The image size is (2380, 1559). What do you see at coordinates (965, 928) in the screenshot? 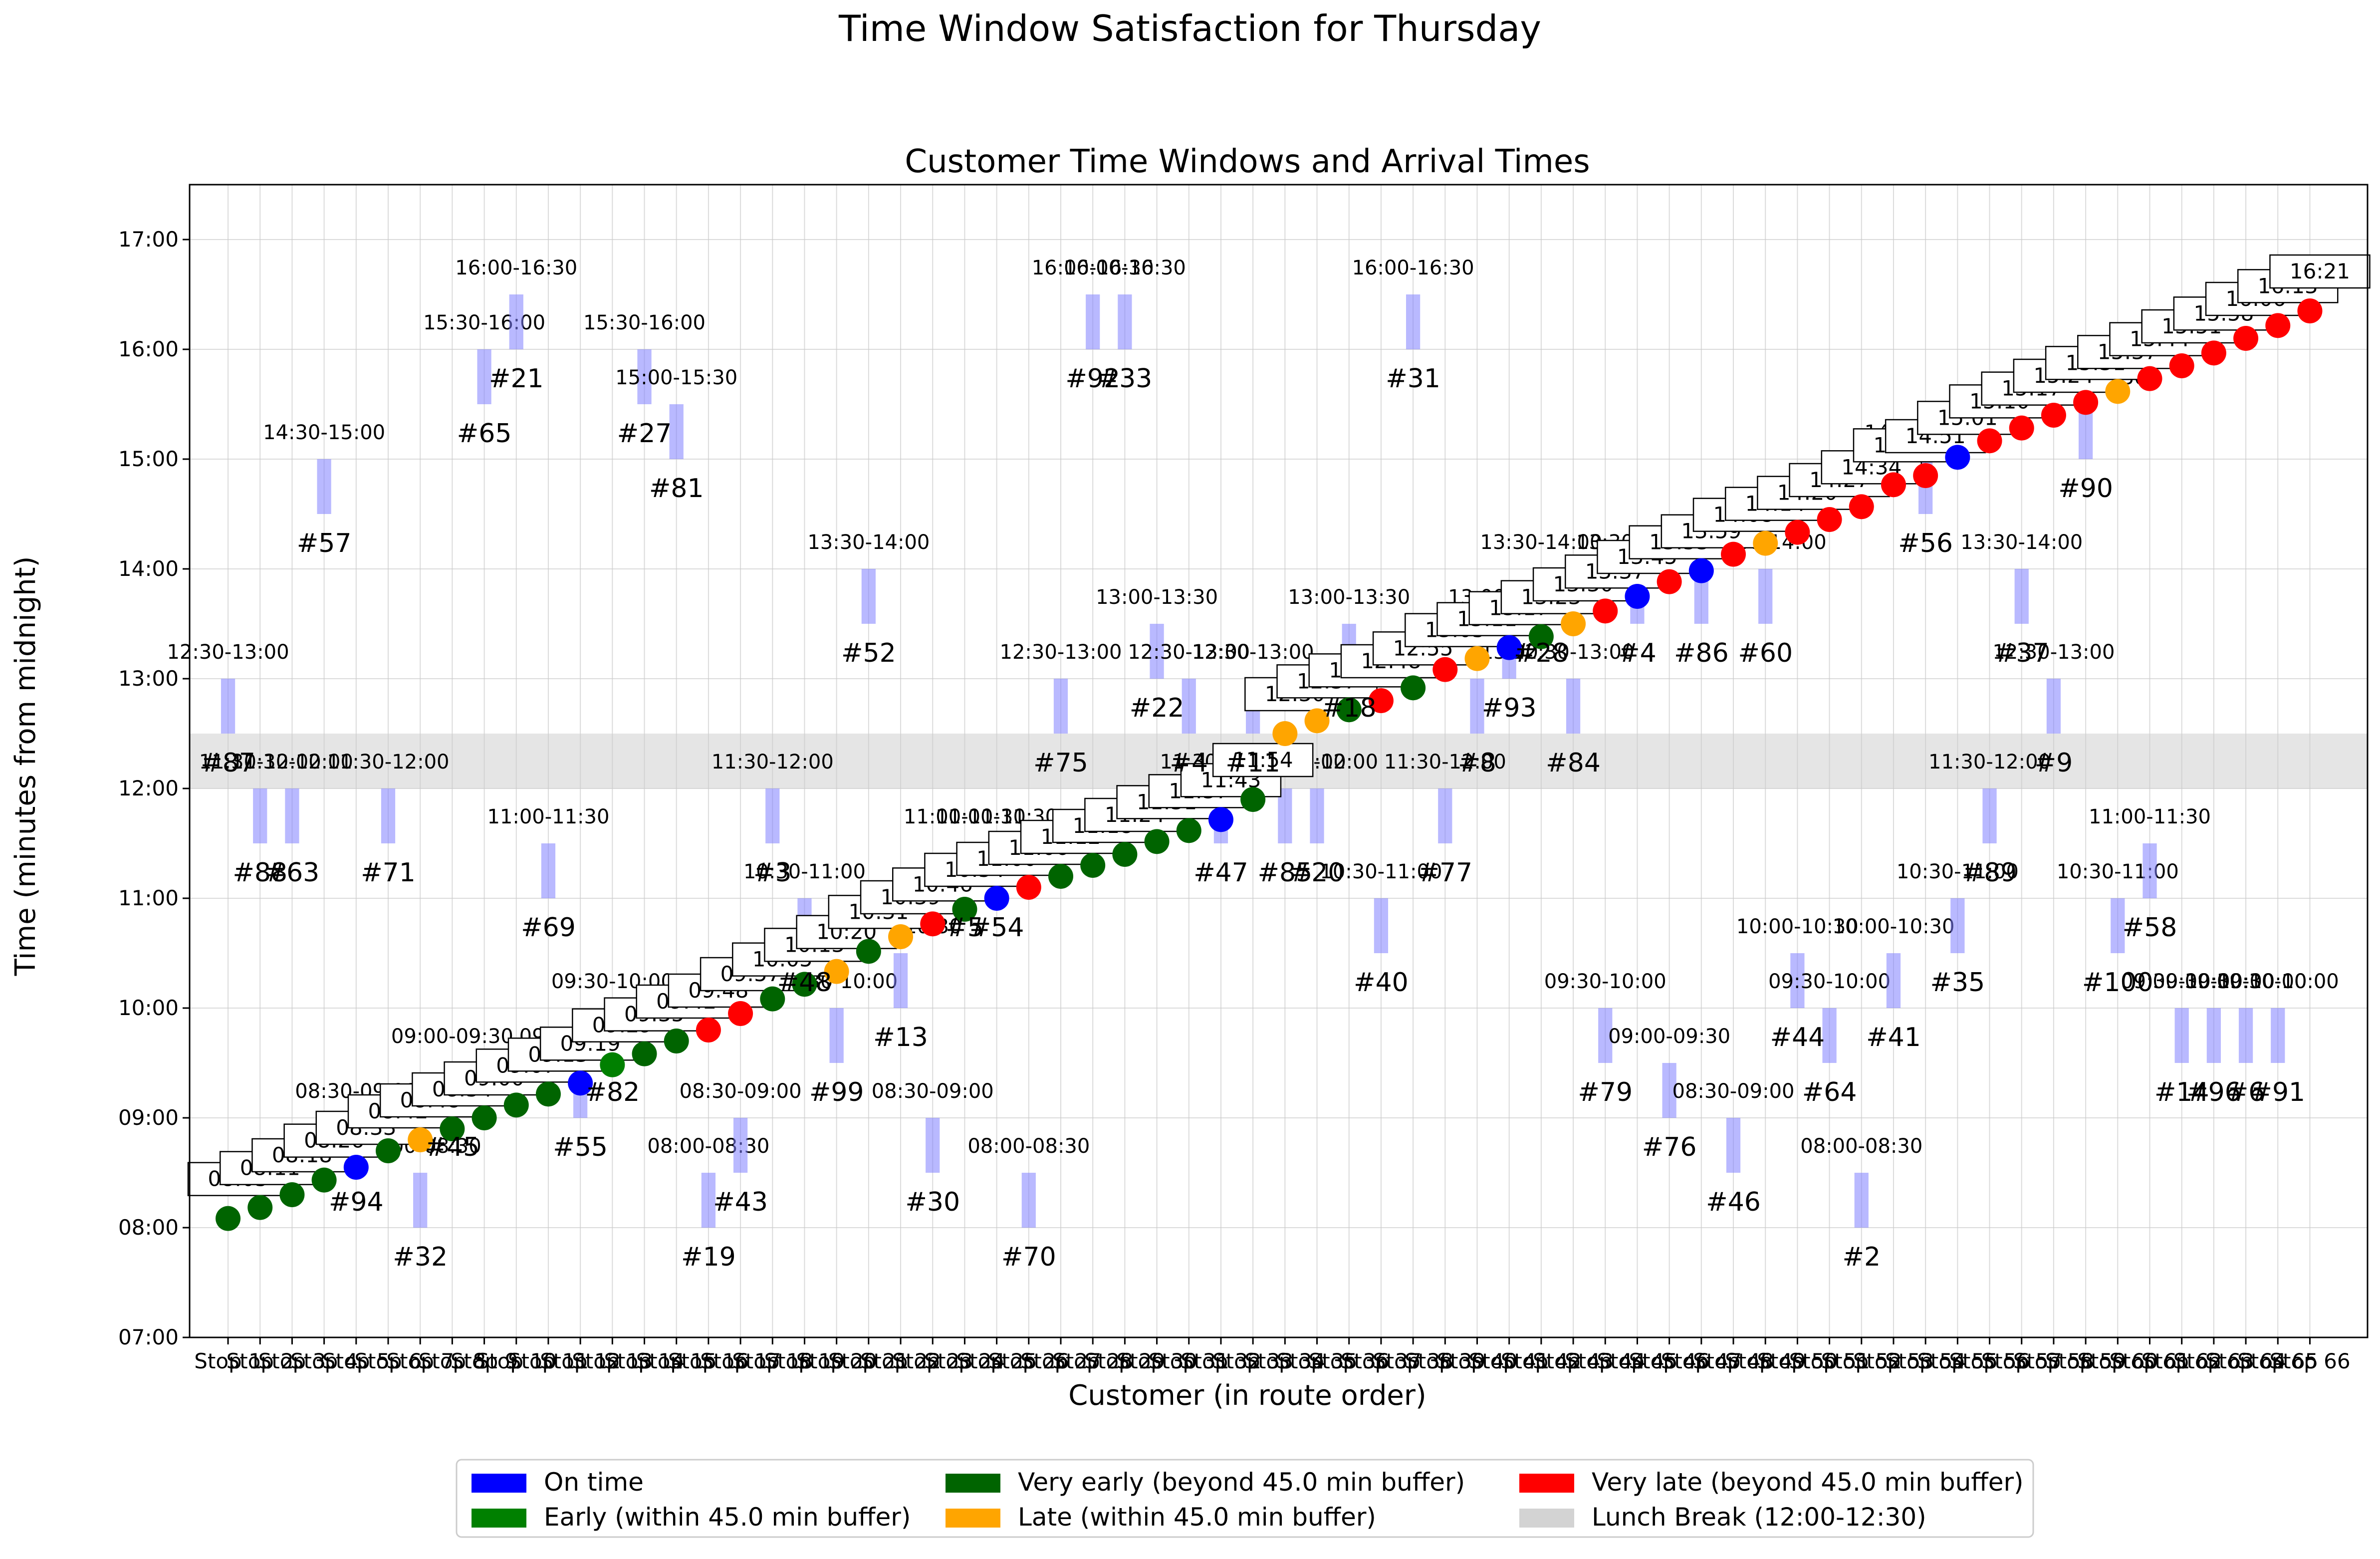
I see `customer-label: #5` at bounding box center [965, 928].